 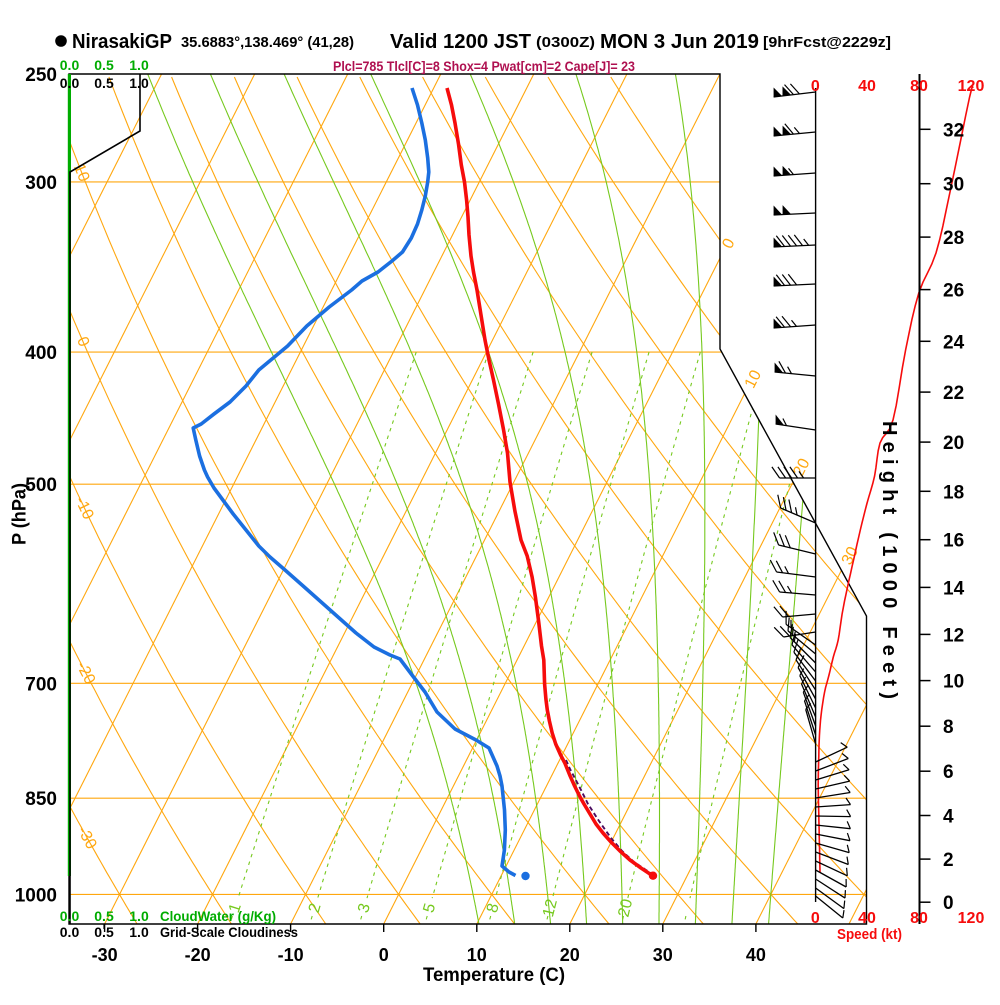 I want to click on svg-text: 24, so click(x=954, y=342).